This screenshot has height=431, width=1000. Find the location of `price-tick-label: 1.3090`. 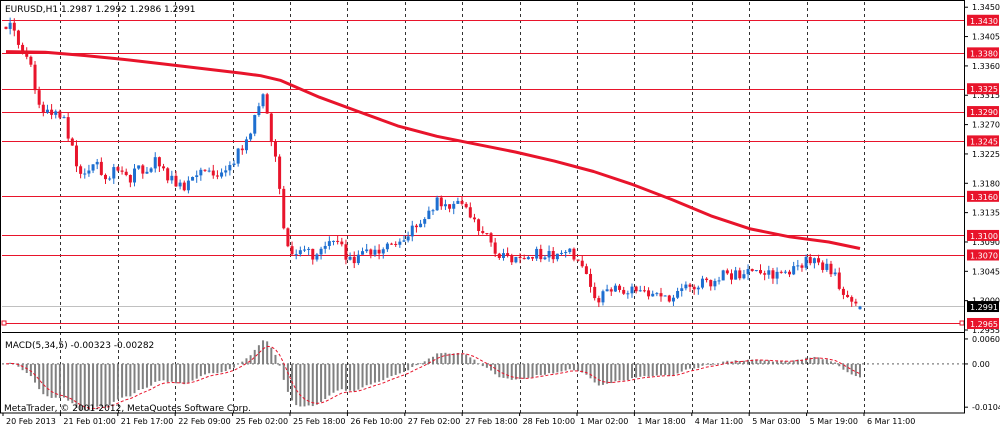

price-tick-label: 1.3090 is located at coordinates (986, 242).